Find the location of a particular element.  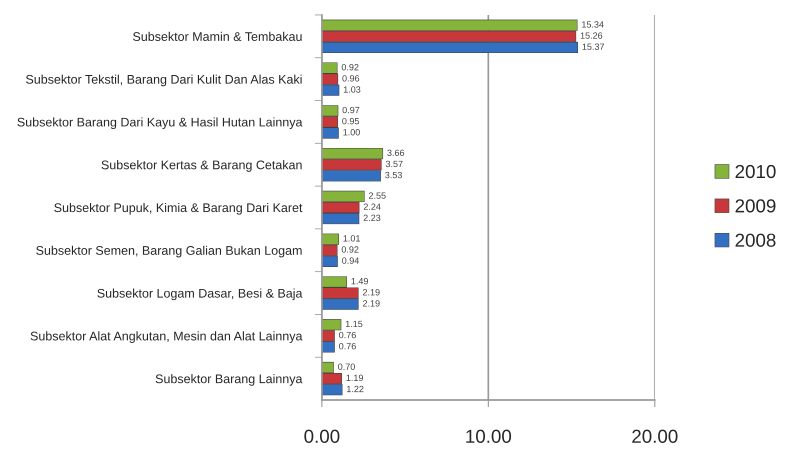

y-tick-label: Subsektor Pupuk, Kimia & Barang Dari Karet is located at coordinates (178, 208).